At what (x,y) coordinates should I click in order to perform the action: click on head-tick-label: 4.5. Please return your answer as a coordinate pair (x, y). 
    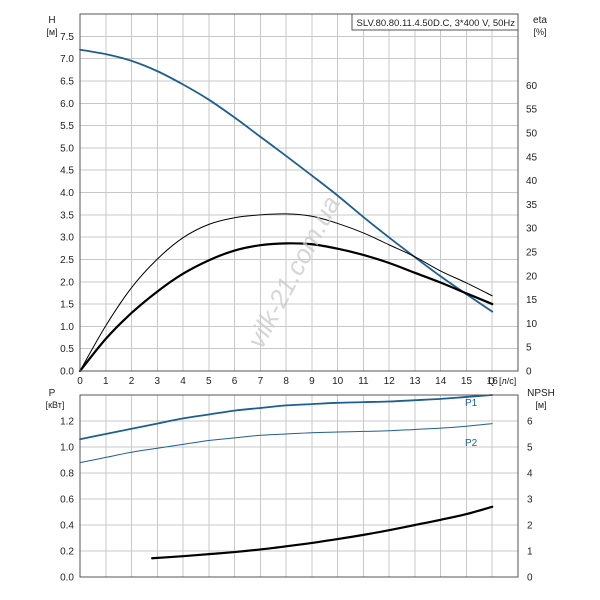
    Looking at the image, I should click on (67, 171).